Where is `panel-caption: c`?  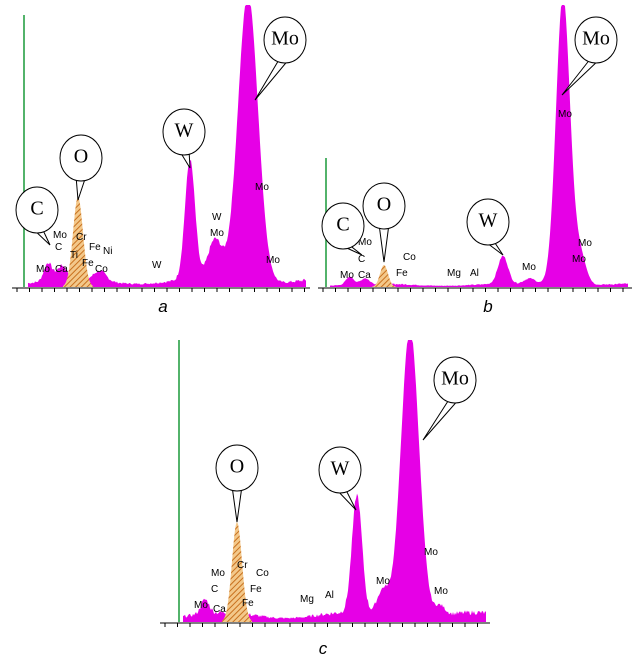
panel-caption: c is located at coordinates (323, 648).